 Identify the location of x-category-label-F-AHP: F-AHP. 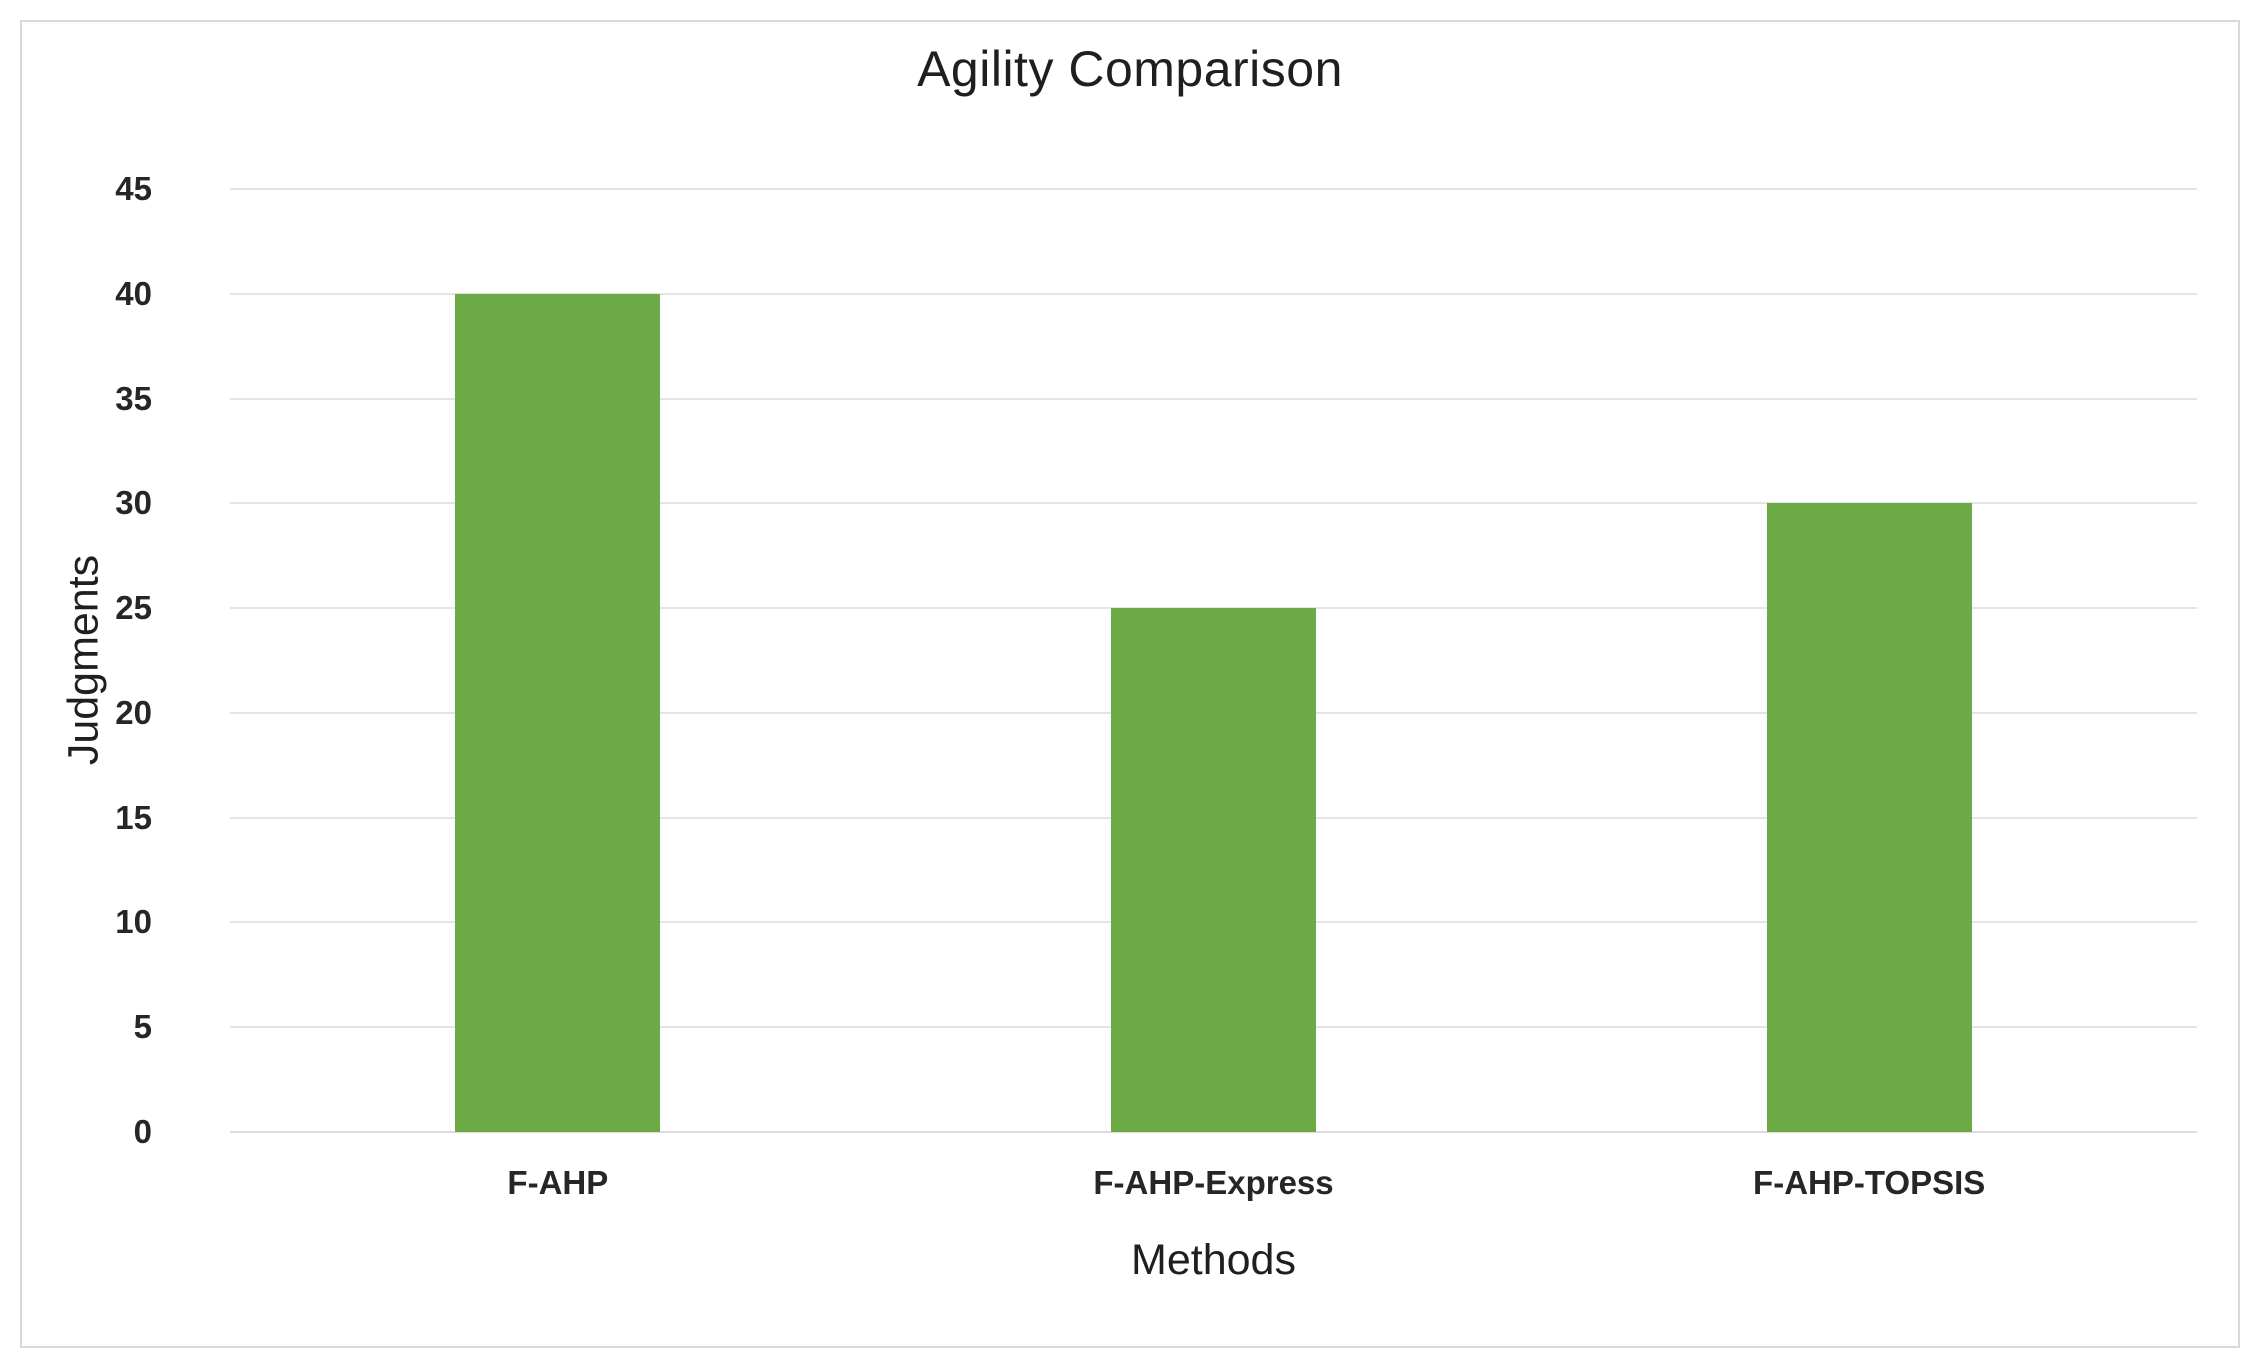
(558, 1182).